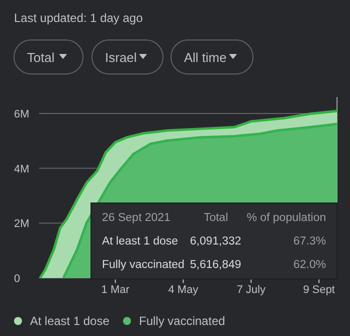  What do you see at coordinates (216, 265) in the screenshot?
I see `annotation: 5,616,849` at bounding box center [216, 265].